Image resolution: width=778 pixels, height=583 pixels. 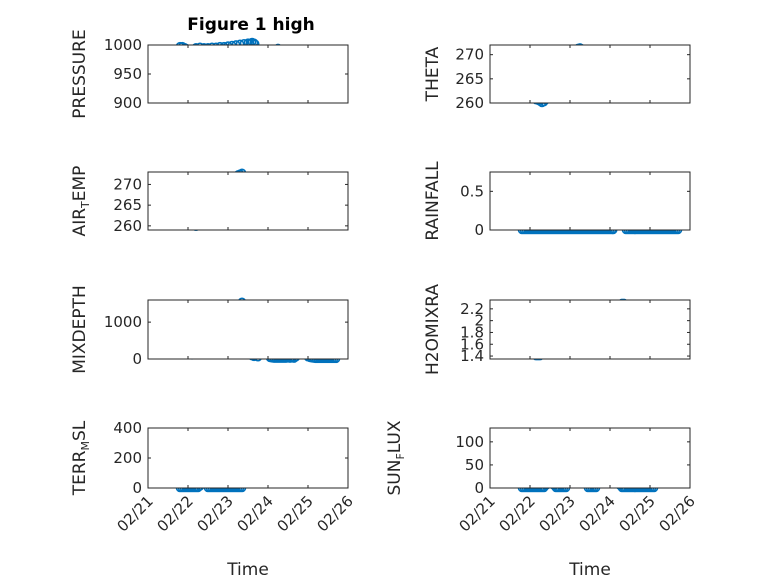 What do you see at coordinates (81, 458) in the screenshot?
I see `y-axis-label: TERRMSL` at bounding box center [81, 458].